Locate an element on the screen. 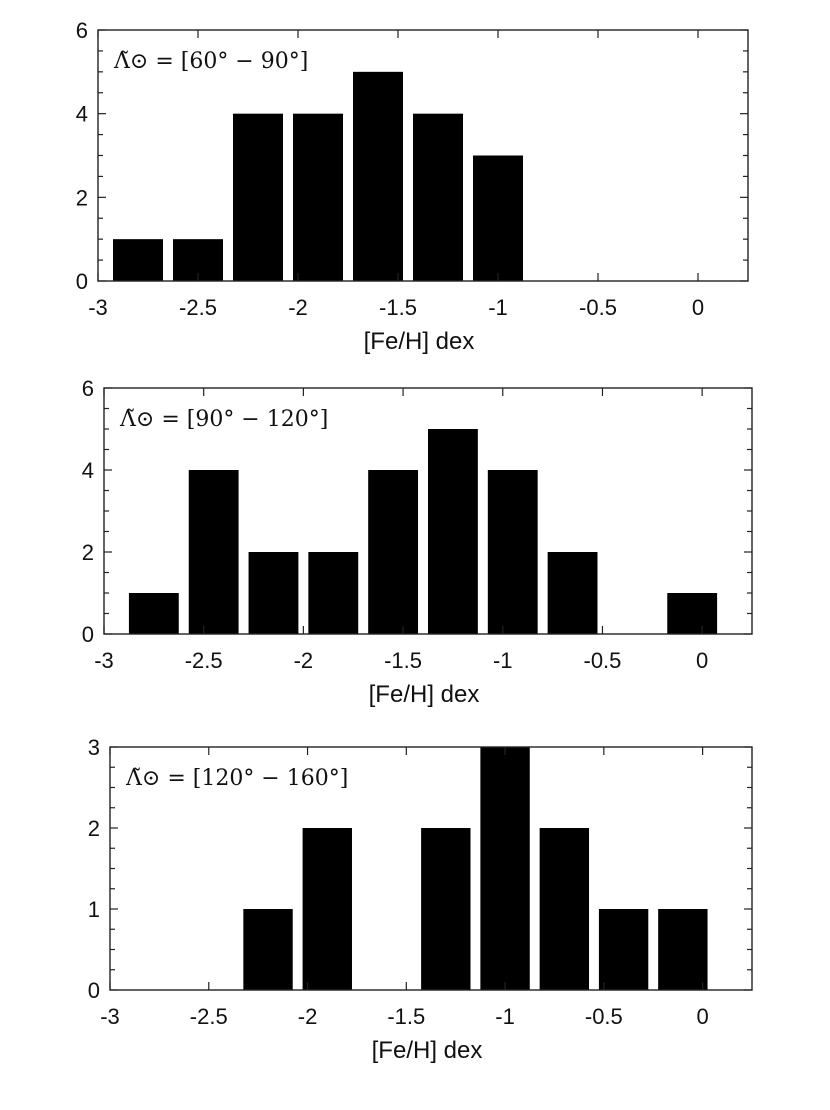 The image size is (830, 1110). panel-annotation: Λ̃⊙ = [90° − 120°] is located at coordinates (223, 419).